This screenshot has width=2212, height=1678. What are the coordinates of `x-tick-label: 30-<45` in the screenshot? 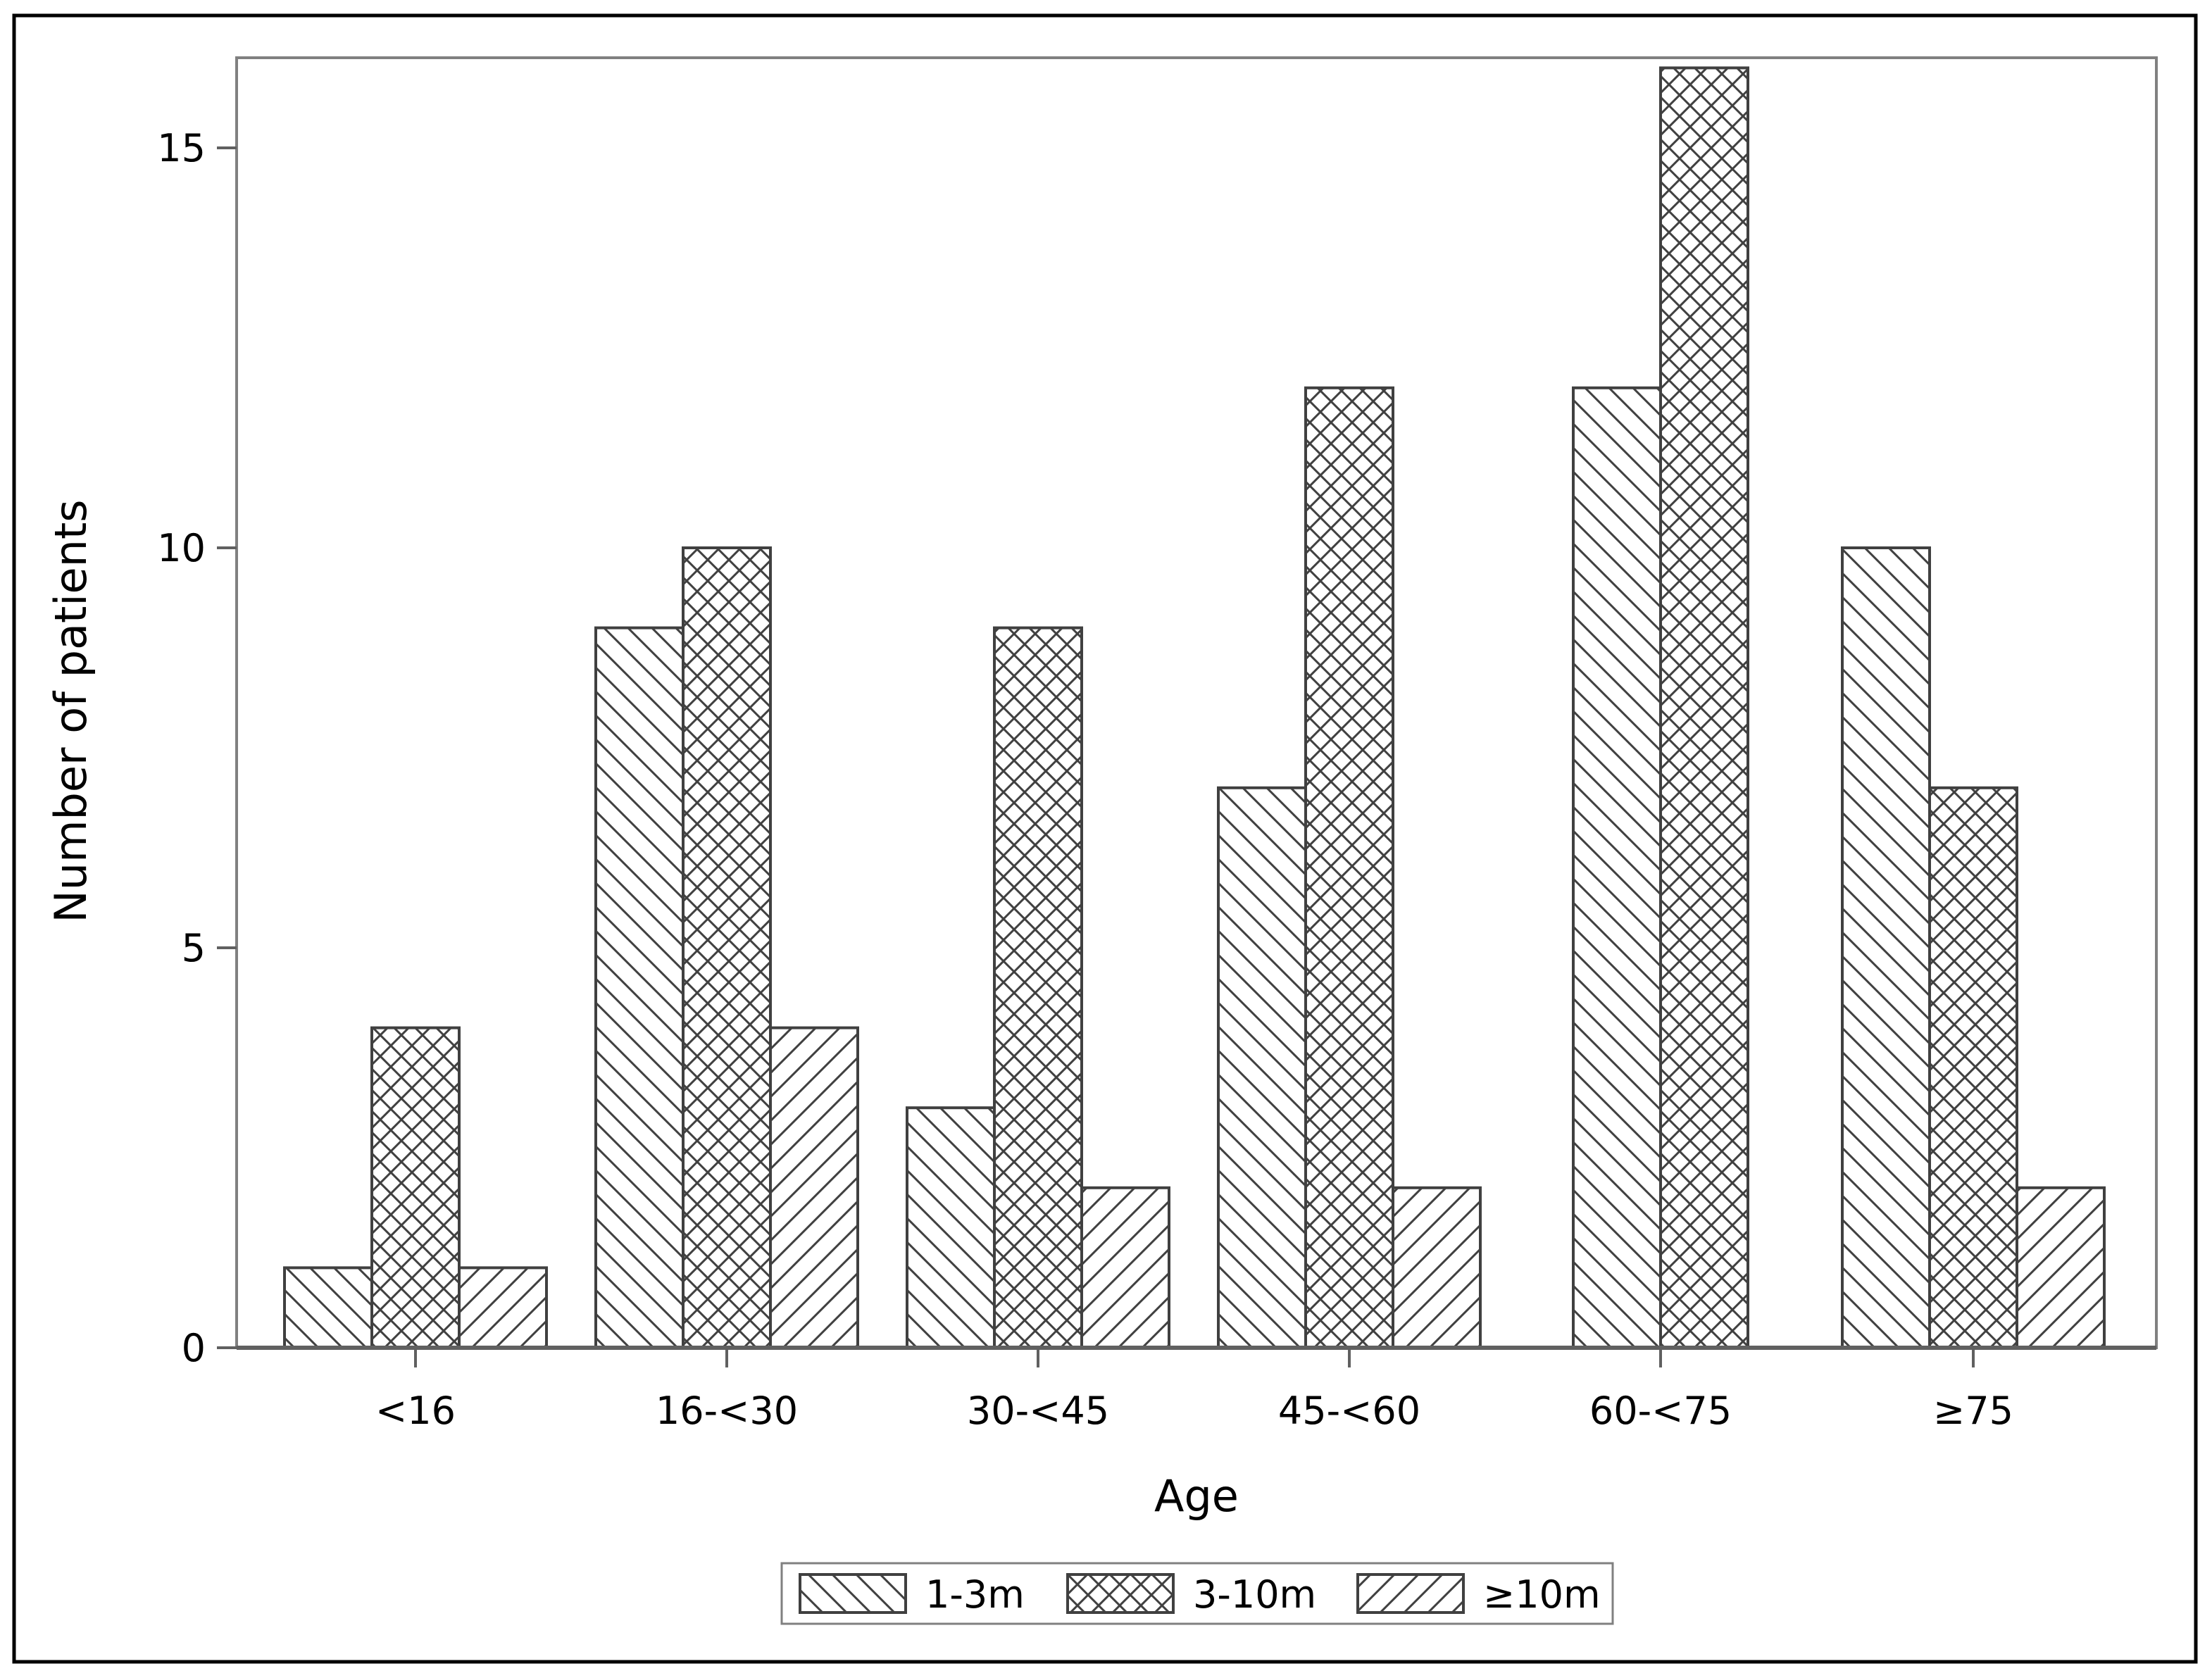 It's located at (1038, 1411).